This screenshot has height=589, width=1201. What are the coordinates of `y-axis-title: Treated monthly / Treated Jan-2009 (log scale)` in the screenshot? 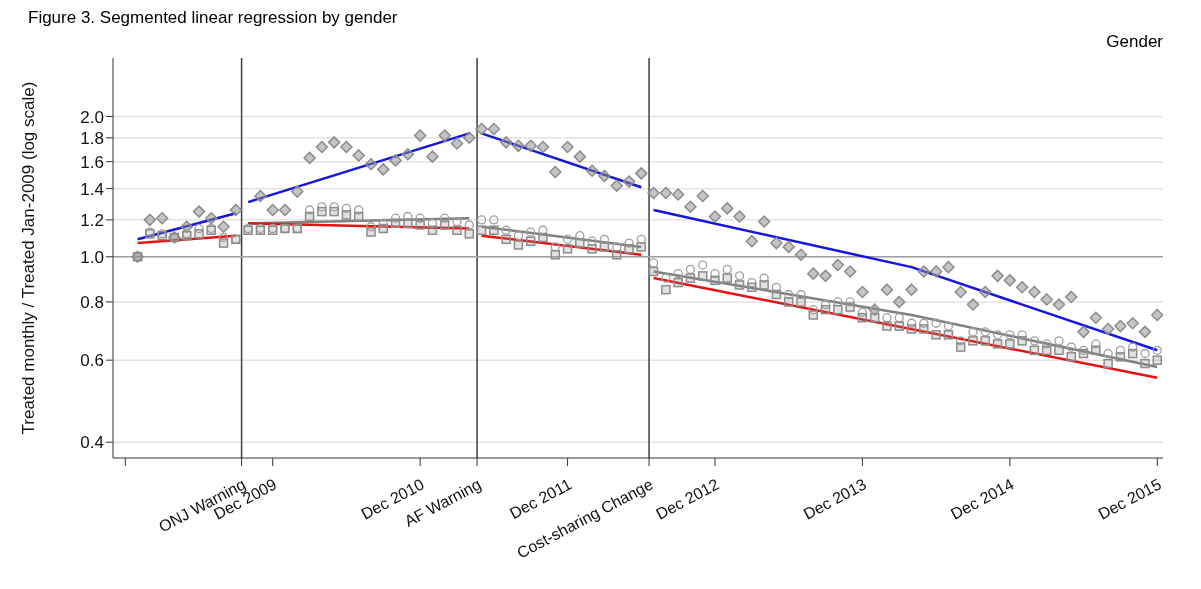 It's located at (29, 258).